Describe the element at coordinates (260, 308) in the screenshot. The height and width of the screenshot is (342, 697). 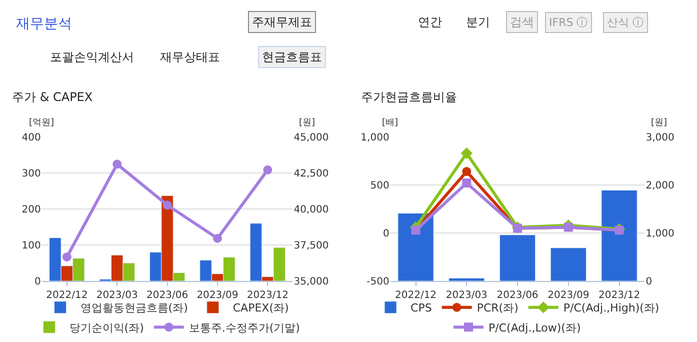
I see `legend-label: CAPEX(좌)` at that location.